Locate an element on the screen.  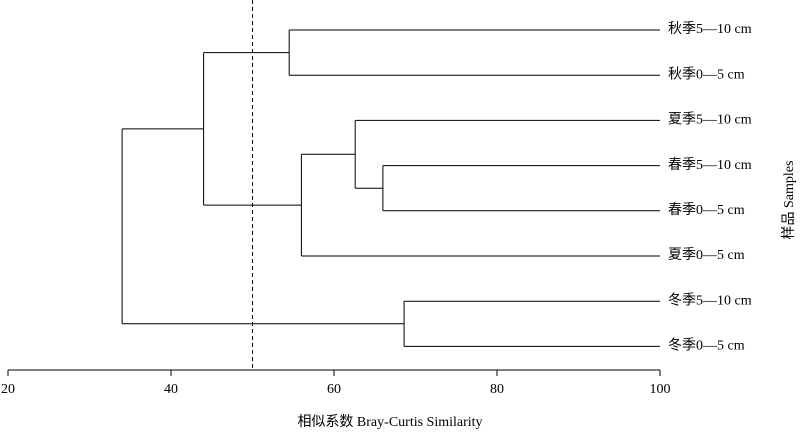
leaf-label: 夏季5—10 cm is located at coordinates (710, 120).